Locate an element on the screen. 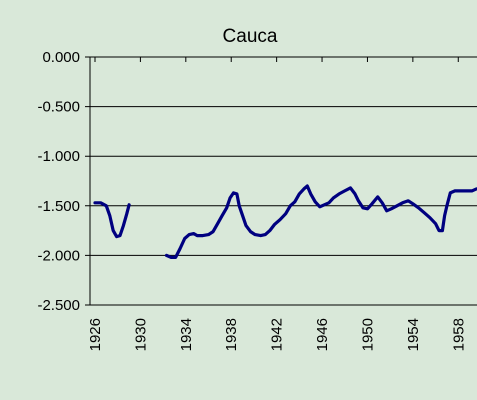  y-tick-label: -1.500 is located at coordinates (58, 206).